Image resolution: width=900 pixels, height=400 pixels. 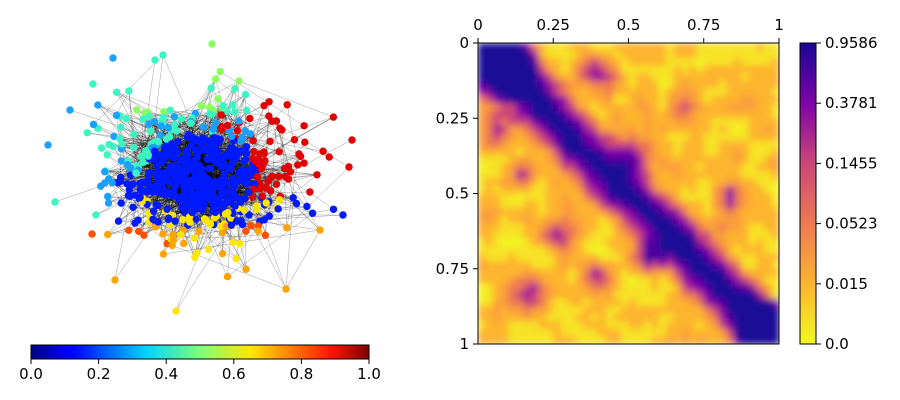 What do you see at coordinates (703, 25) in the screenshot?
I see `heatmap-x-tick-label: 0.75` at bounding box center [703, 25].